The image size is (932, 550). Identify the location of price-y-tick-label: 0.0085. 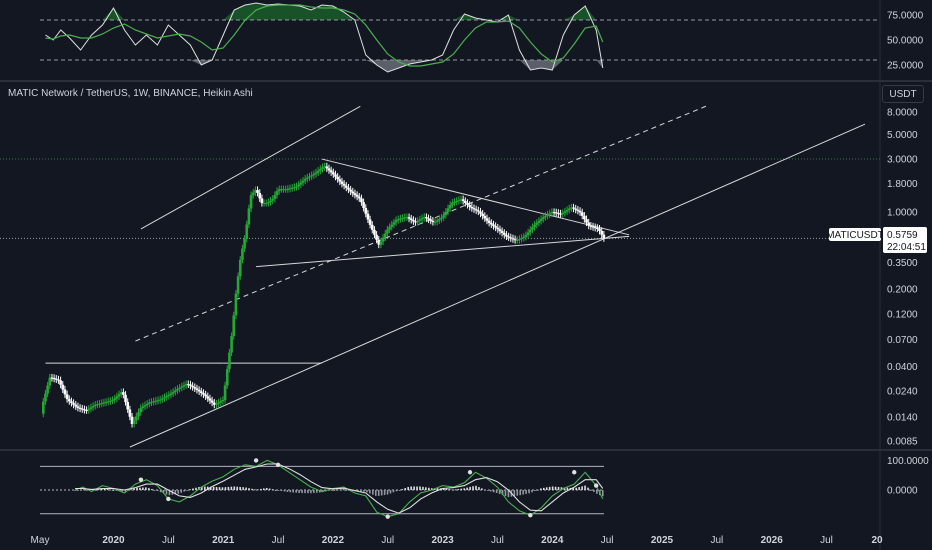
(902, 441).